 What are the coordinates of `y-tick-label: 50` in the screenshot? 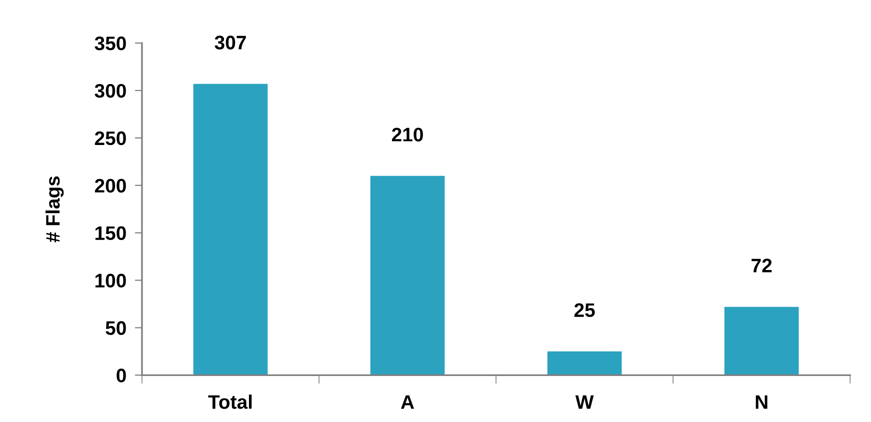 It's located at (116, 328).